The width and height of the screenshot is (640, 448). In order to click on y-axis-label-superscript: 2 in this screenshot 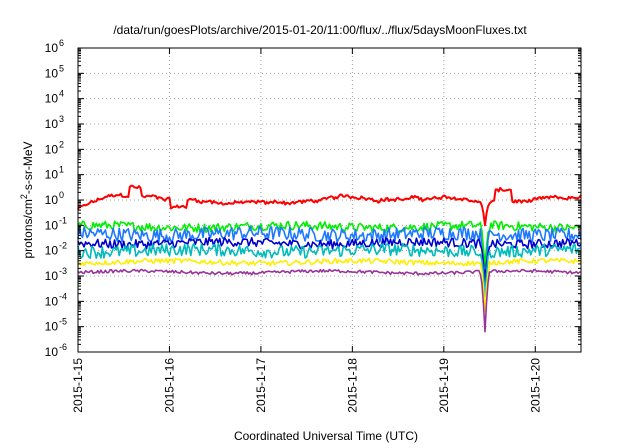, I will do `click(24, 196)`.